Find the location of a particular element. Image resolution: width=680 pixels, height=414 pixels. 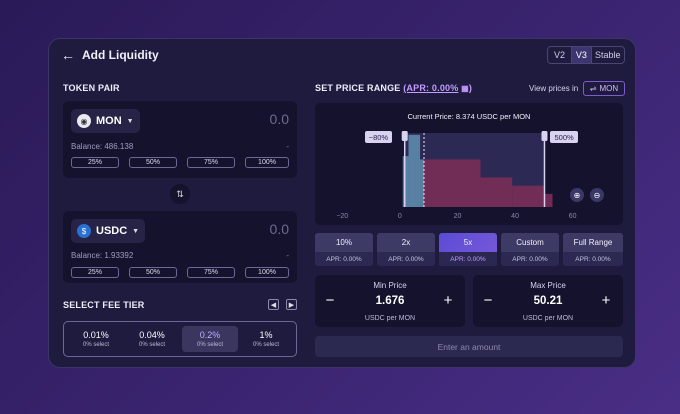

token-a-symbol: MON is located at coordinates (109, 121).